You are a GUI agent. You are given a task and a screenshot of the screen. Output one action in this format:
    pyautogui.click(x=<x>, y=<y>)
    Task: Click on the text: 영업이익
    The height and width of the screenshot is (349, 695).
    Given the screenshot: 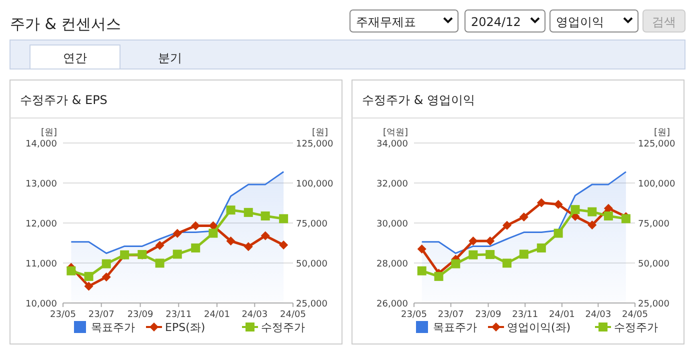 What is the action you would take?
    pyautogui.click(x=580, y=22)
    